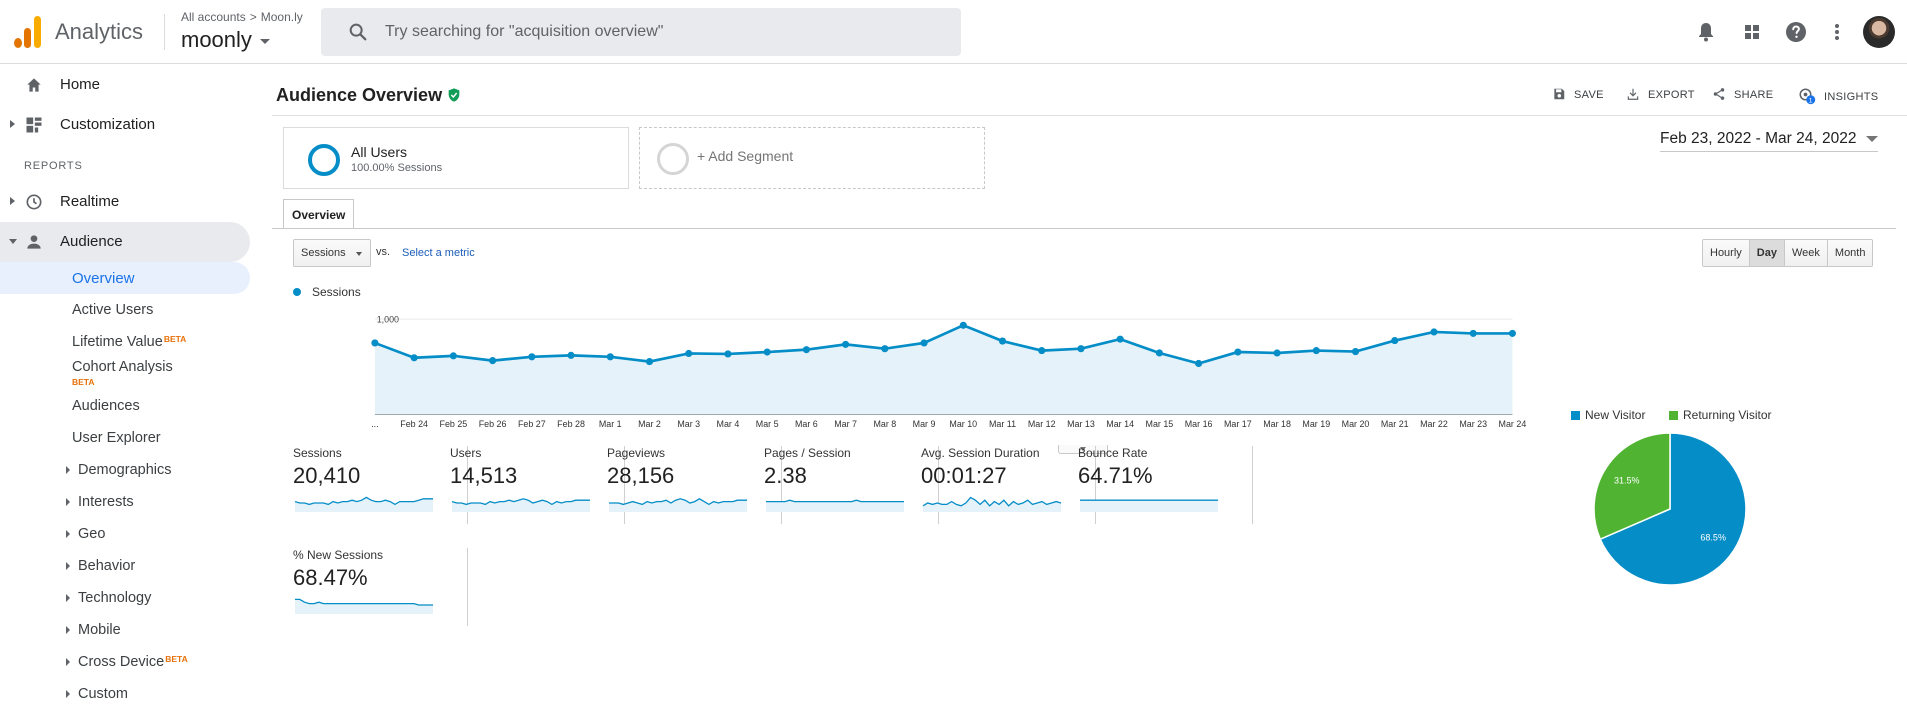 This screenshot has height=718, width=1907. What do you see at coordinates (125, 202) in the screenshot?
I see `sidebar-item-realtime: Realtime` at bounding box center [125, 202].